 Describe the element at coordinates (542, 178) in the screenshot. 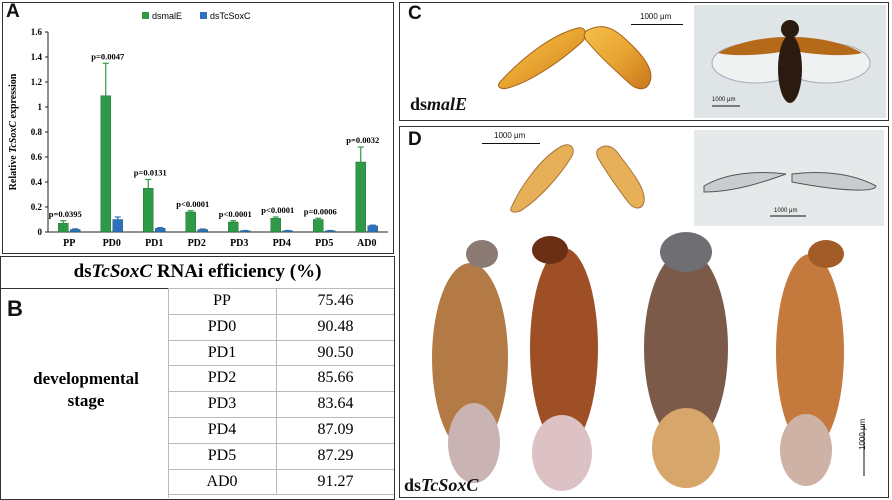

I see `left-deformed-elytron` at that location.